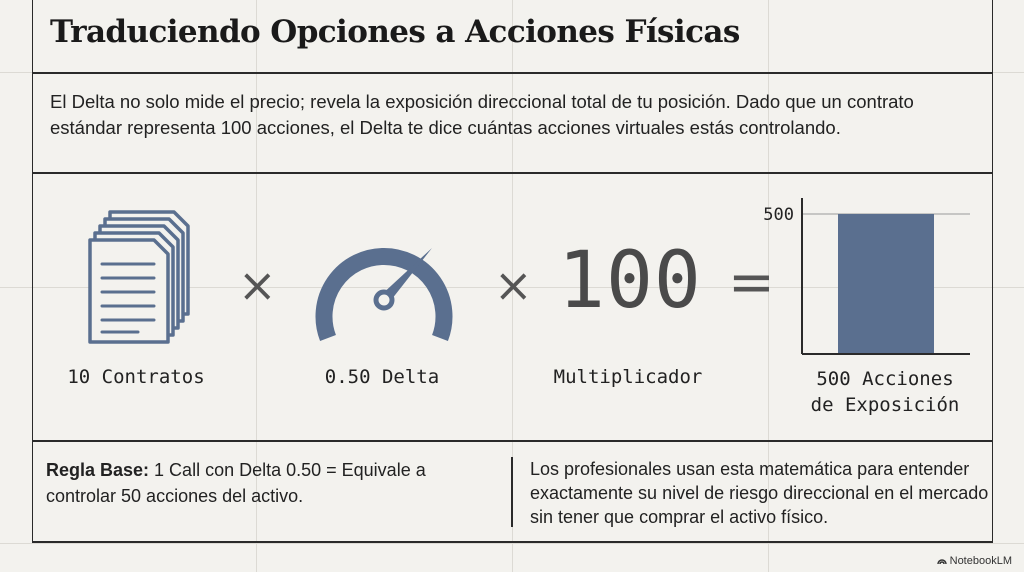 This screenshot has width=1024, height=572. I want to click on result-label: 500 Acciones de Exposición, so click(885, 392).